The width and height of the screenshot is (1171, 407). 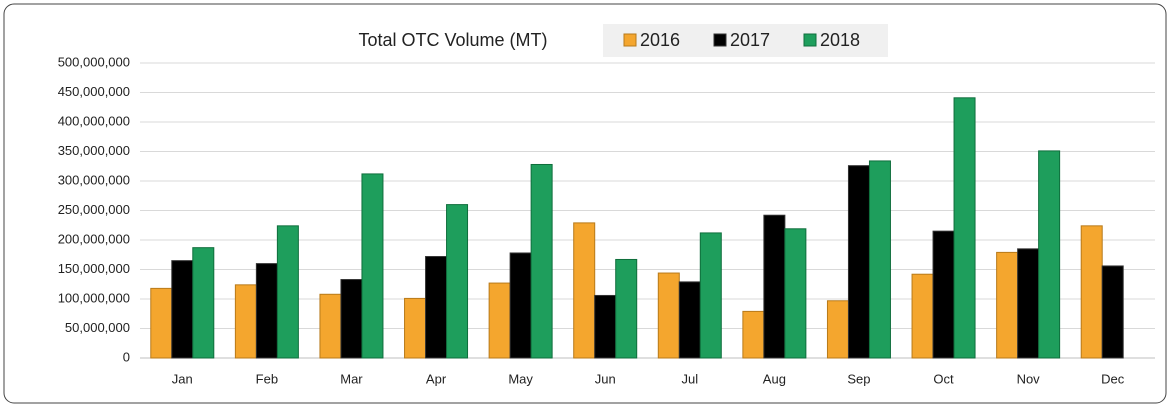 I want to click on legend-label: 2016, so click(x=660, y=40).